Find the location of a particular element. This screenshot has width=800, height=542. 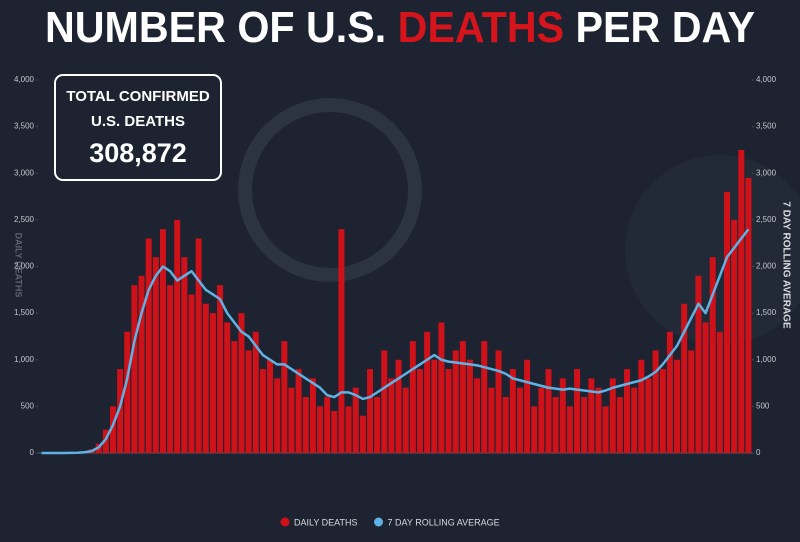

y2-tick-label: 1,000 is located at coordinates (766, 359).